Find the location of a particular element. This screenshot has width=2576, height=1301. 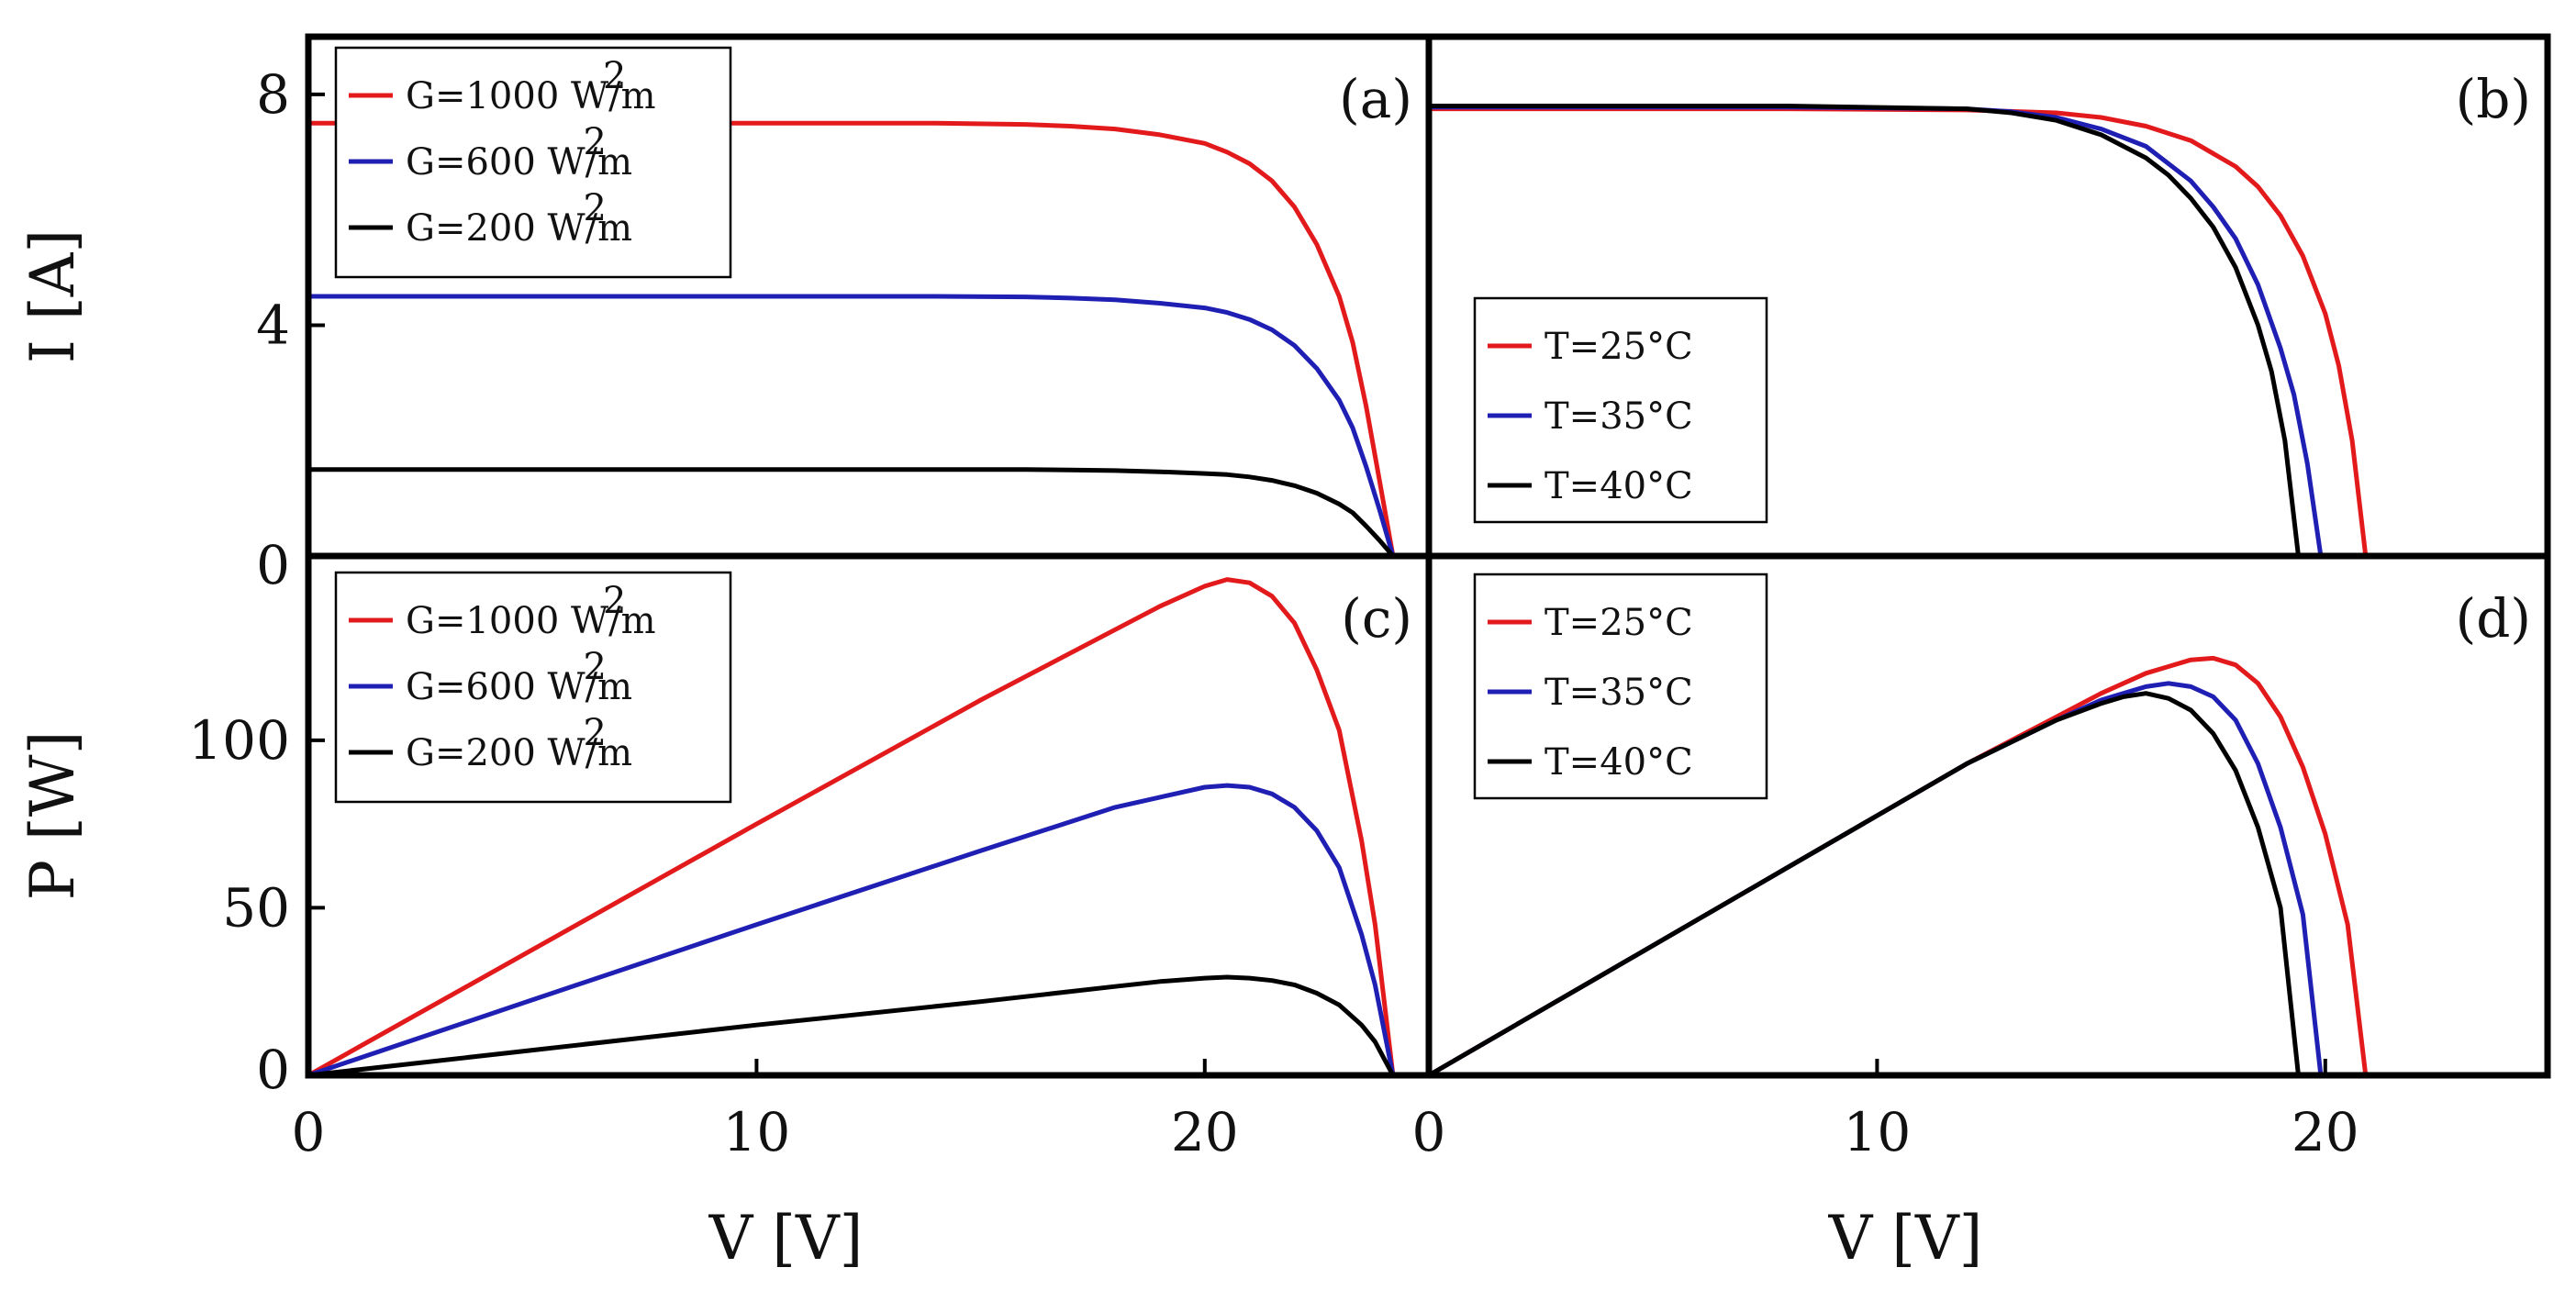

legend-label-d-3: T=40°C is located at coordinates (1618, 762).